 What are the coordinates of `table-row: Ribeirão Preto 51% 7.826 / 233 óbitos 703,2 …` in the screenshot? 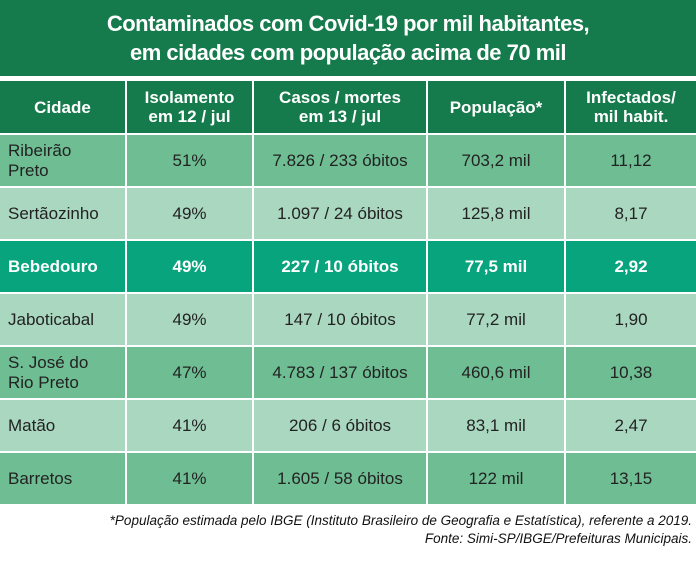 It's located at (348, 160).